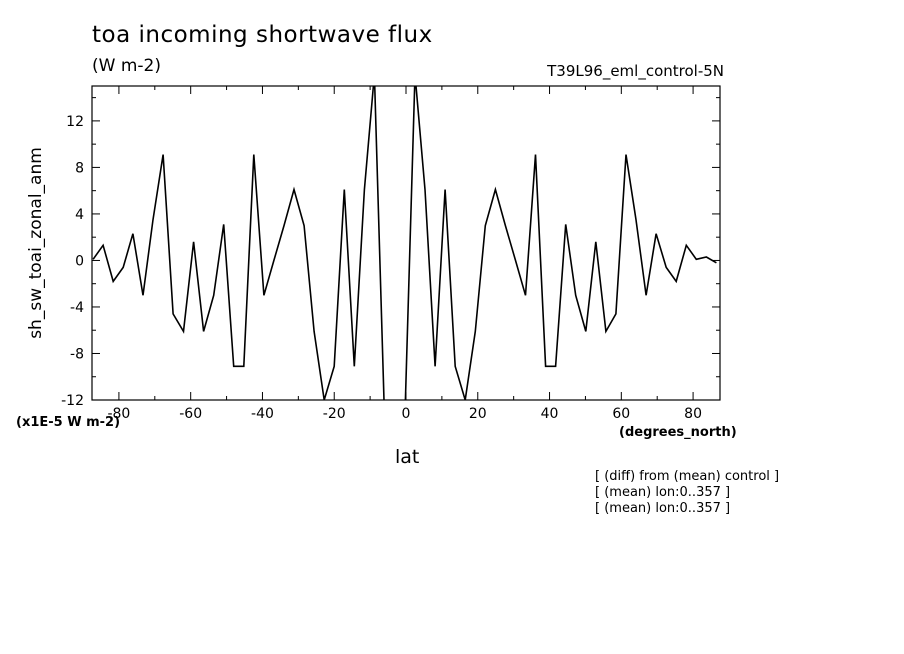 The height and width of the screenshot is (654, 904). What do you see at coordinates (72, 401) in the screenshot?
I see `y-tick-label: -12` at bounding box center [72, 401].